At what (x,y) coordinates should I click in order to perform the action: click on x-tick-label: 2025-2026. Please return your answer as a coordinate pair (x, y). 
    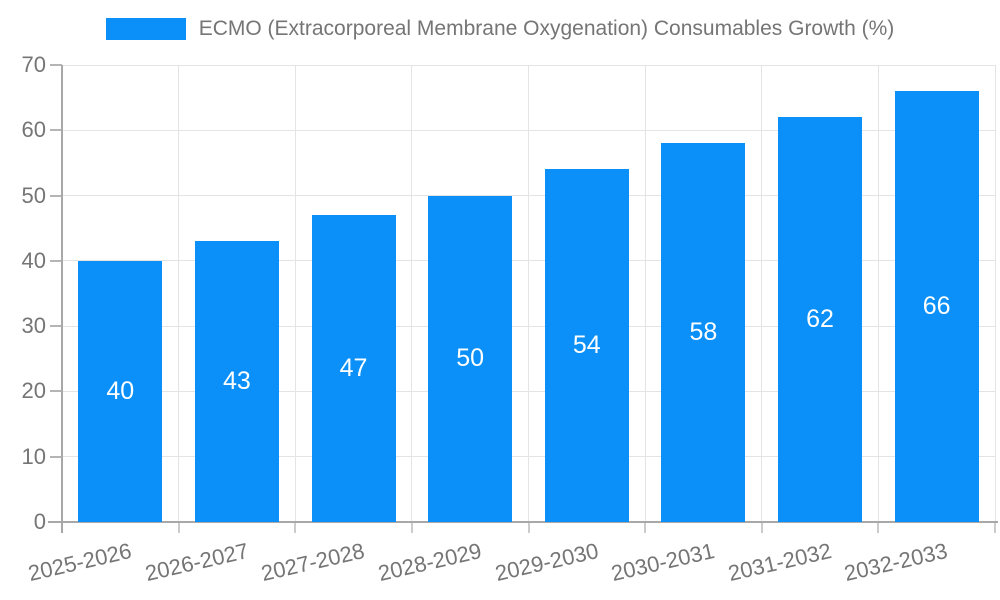
    Looking at the image, I should click on (79, 562).